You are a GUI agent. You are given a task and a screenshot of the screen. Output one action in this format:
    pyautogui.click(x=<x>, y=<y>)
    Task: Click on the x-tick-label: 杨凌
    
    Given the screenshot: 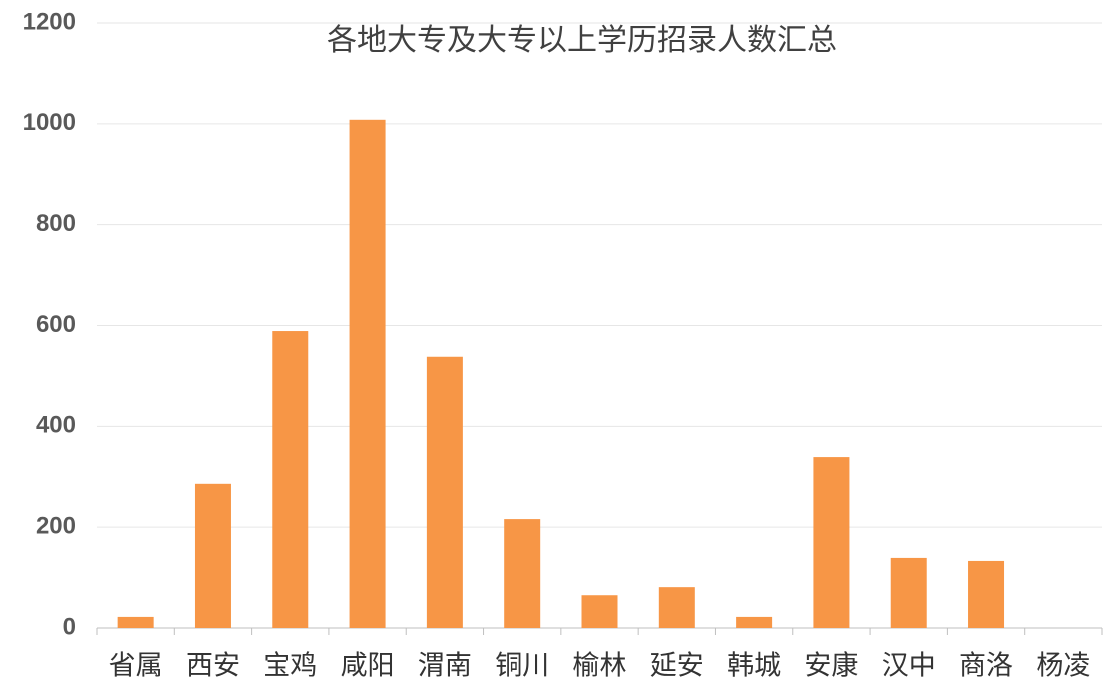 What is the action you would take?
    pyautogui.click(x=1063, y=666)
    